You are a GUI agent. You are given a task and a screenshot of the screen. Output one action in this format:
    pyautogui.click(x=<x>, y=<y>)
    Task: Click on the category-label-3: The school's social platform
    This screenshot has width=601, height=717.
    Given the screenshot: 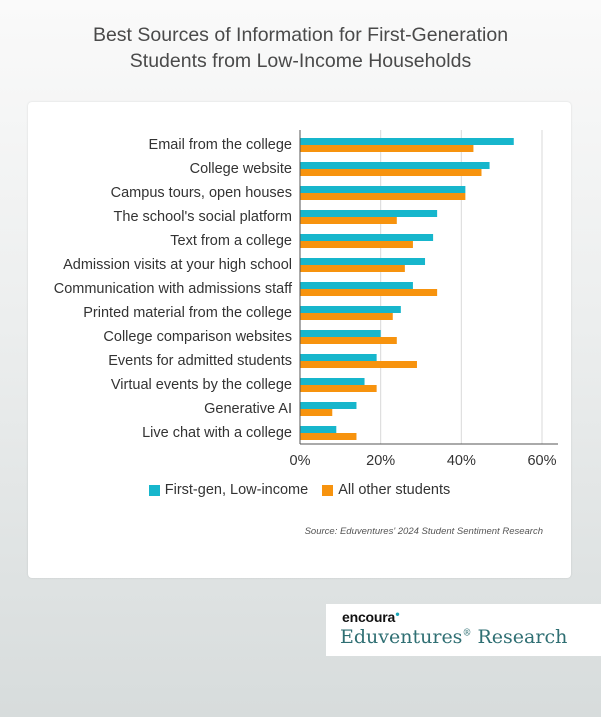 What is the action you would take?
    pyautogui.click(x=203, y=217)
    